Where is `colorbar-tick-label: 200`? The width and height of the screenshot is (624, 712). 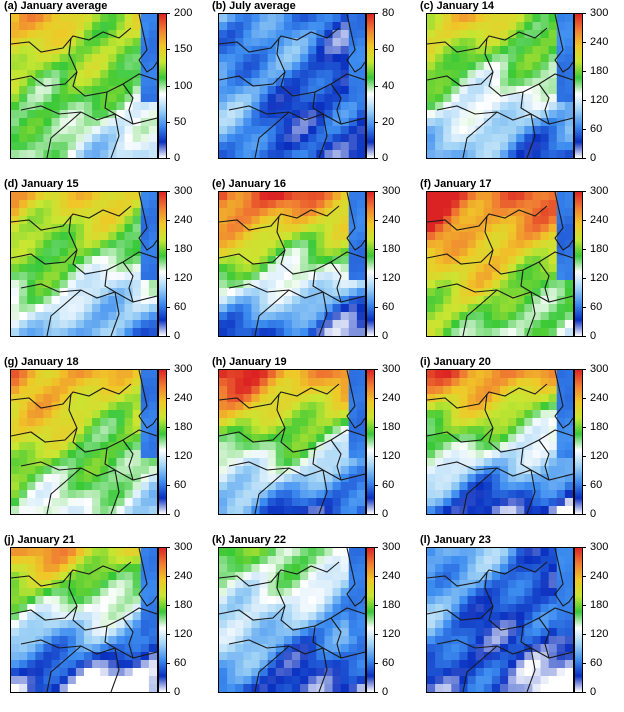
colorbar-tick-label: 200 is located at coordinates (183, 13).